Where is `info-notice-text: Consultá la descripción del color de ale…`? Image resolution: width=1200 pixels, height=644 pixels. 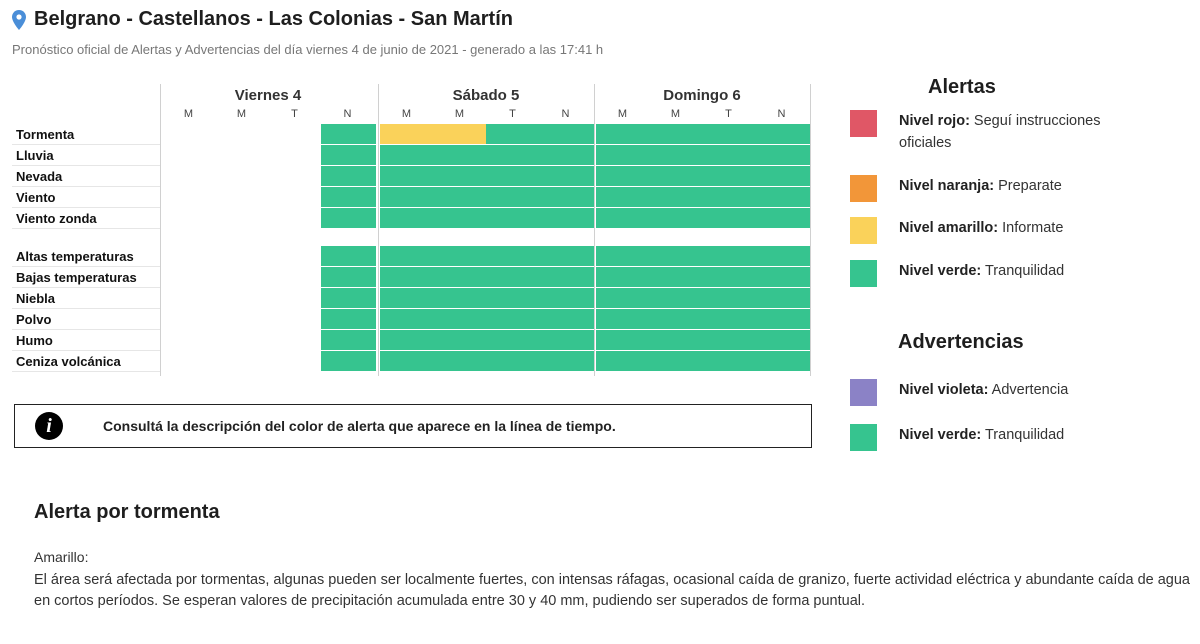 info-notice-text: Consultá la descripción del color de ale… is located at coordinates (359, 426).